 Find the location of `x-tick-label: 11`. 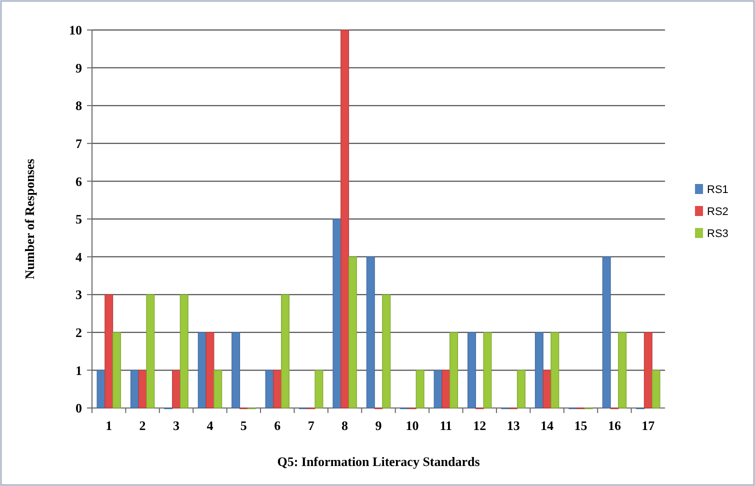

x-tick-label: 11 is located at coordinates (446, 425).